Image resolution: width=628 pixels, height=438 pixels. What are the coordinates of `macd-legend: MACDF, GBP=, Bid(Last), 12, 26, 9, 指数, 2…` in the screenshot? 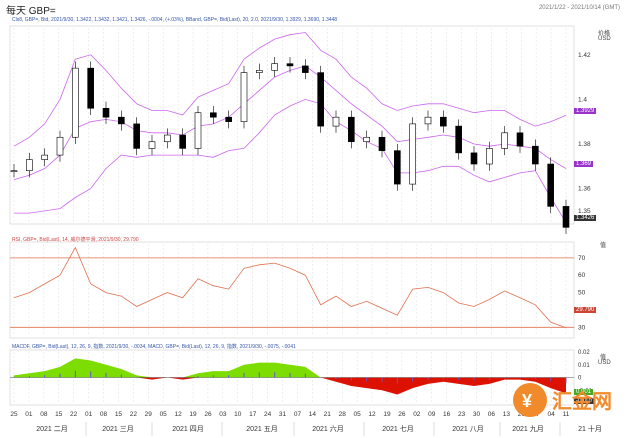 It's located at (154, 347).